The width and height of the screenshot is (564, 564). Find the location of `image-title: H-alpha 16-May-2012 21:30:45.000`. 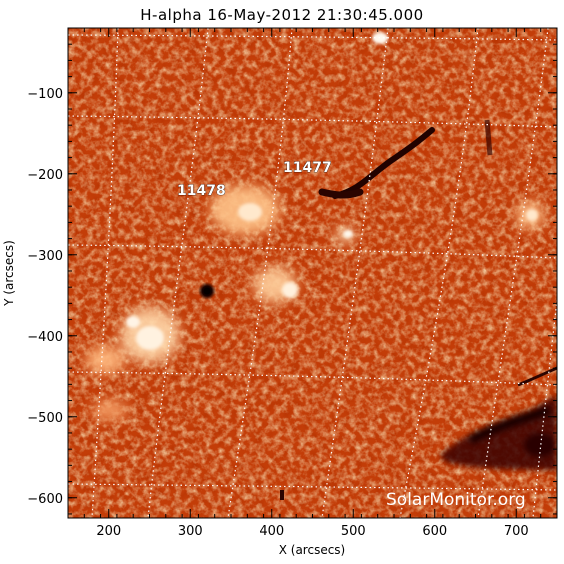

image-title: H-alpha 16-May-2012 21:30:45.000 is located at coordinates (282, 15).